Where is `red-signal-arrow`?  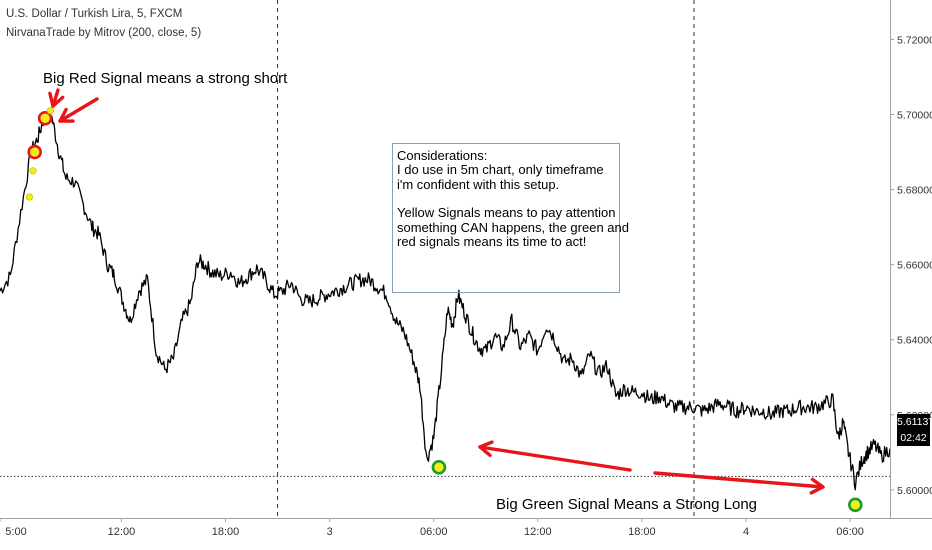 red-signal-arrow is located at coordinates (78, 110).